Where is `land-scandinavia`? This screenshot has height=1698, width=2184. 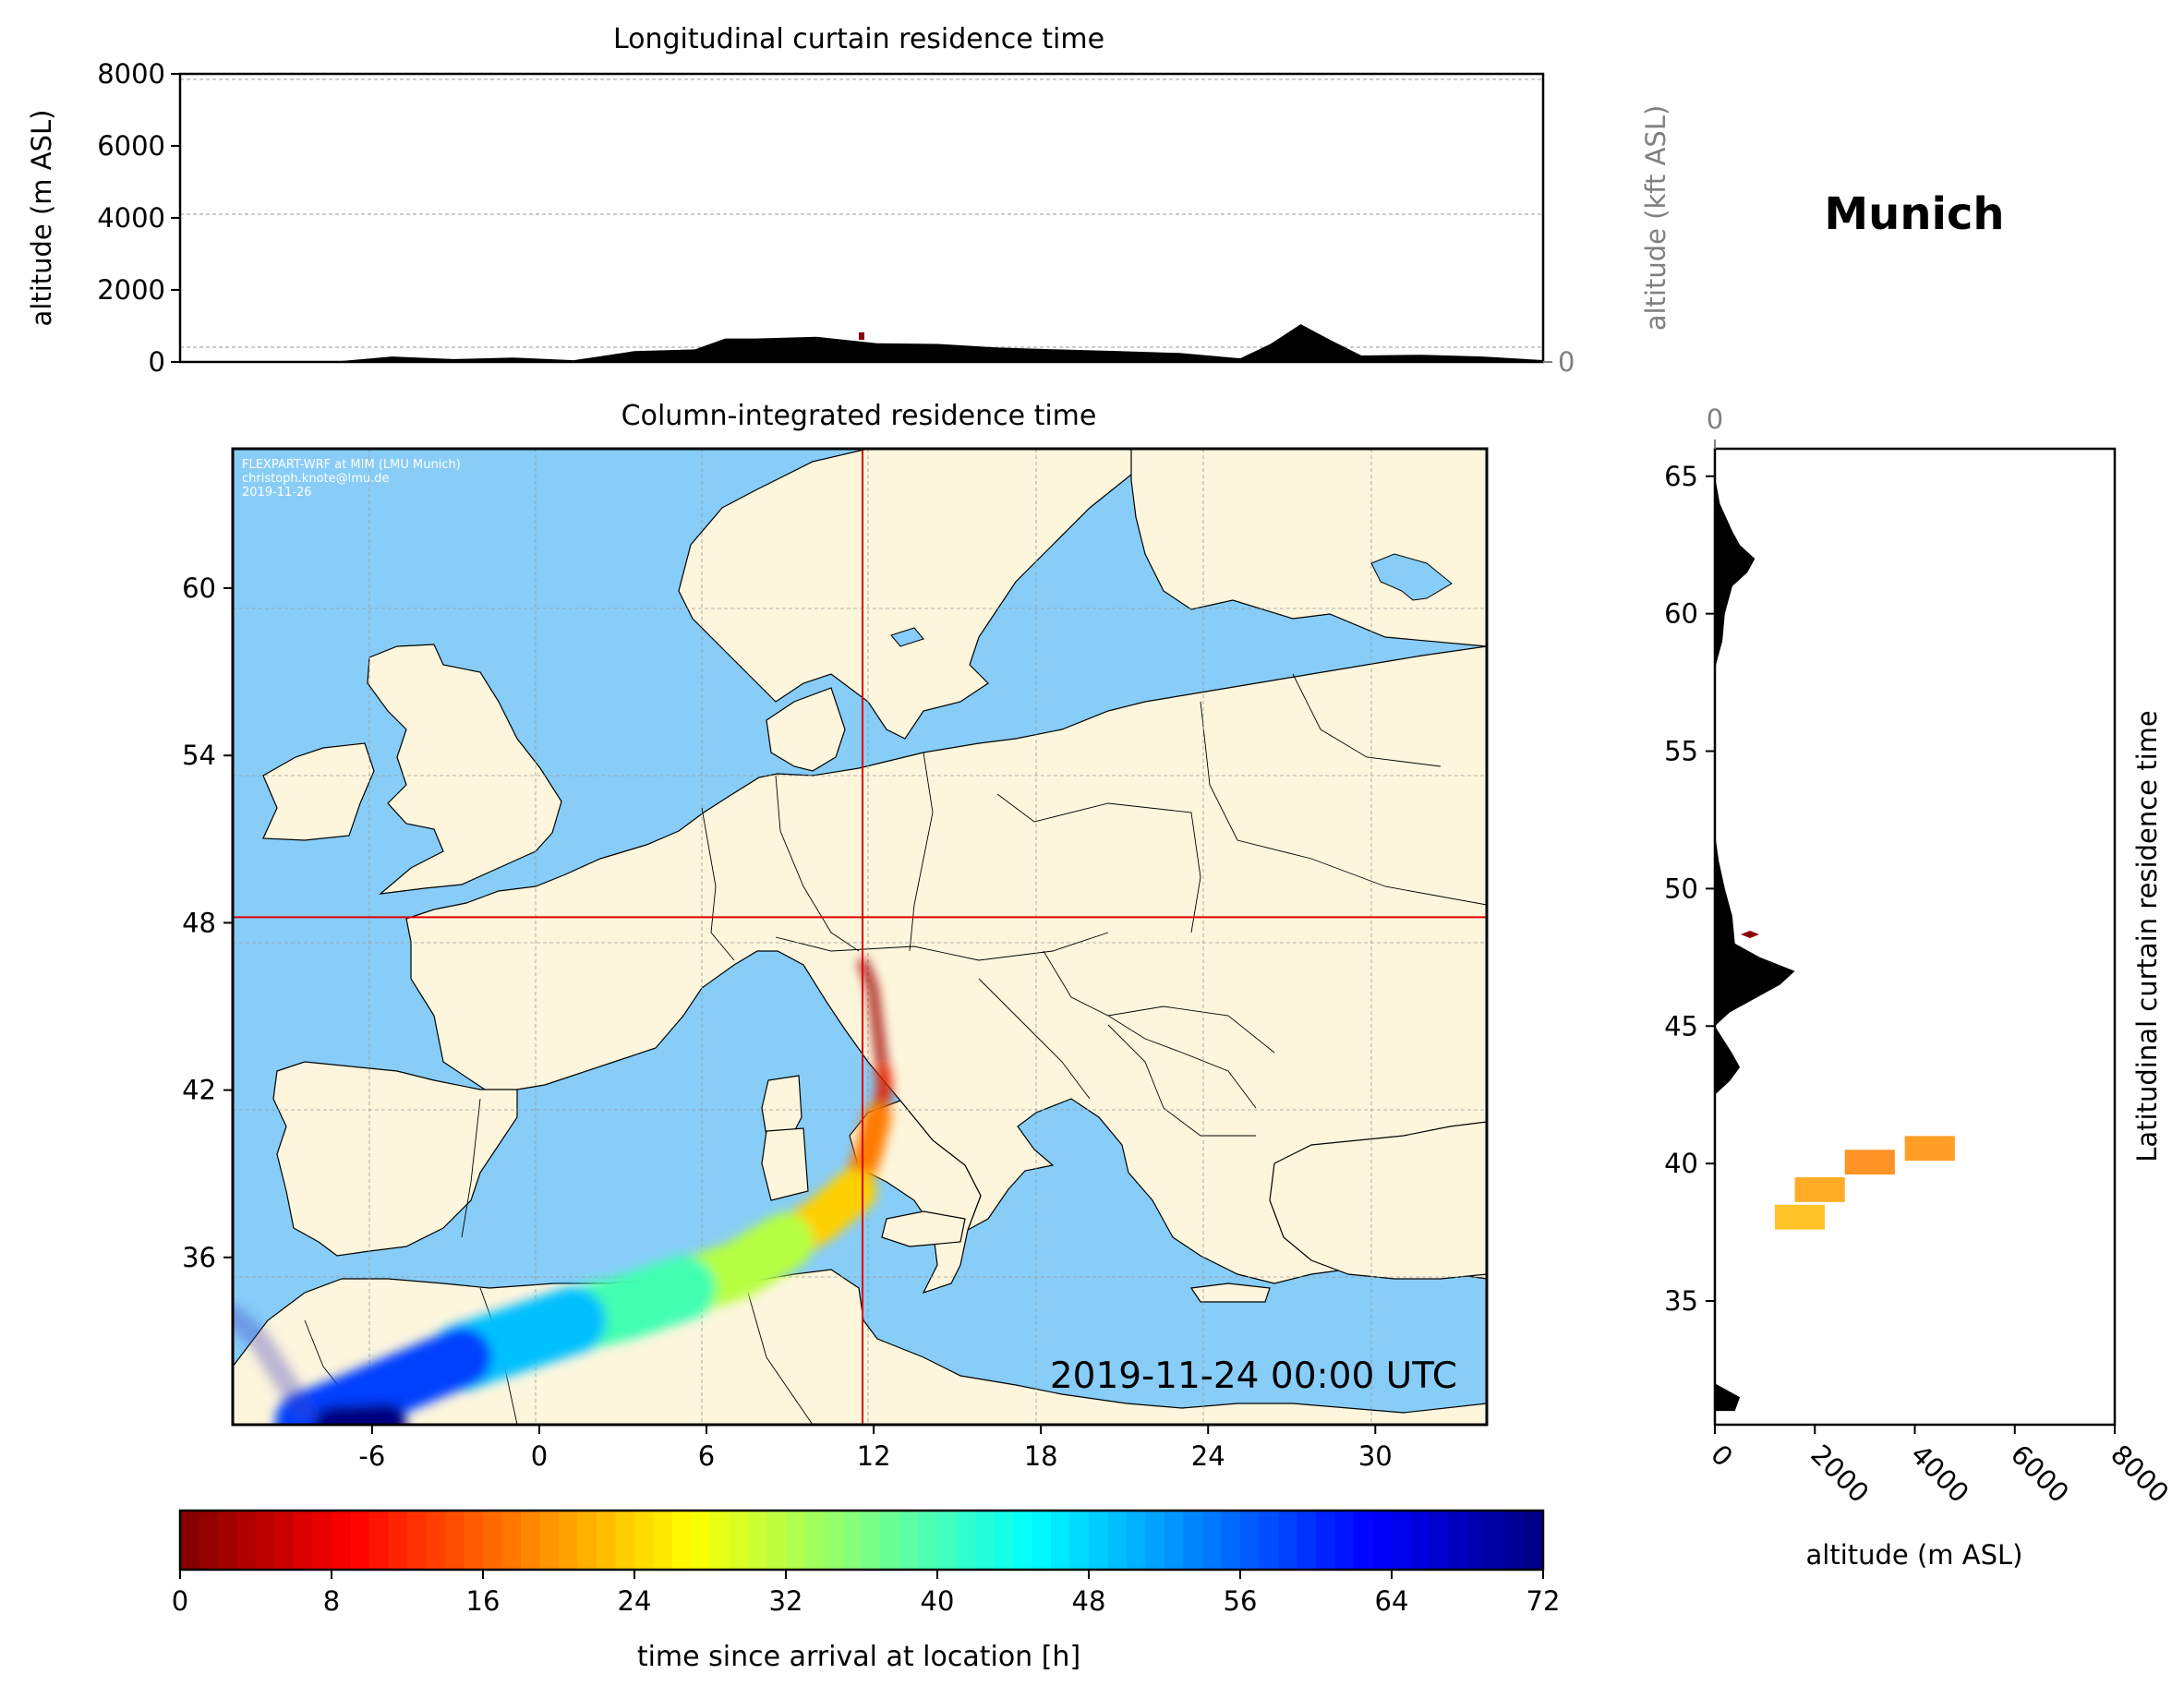 land-scandinavia is located at coordinates (921, 594).